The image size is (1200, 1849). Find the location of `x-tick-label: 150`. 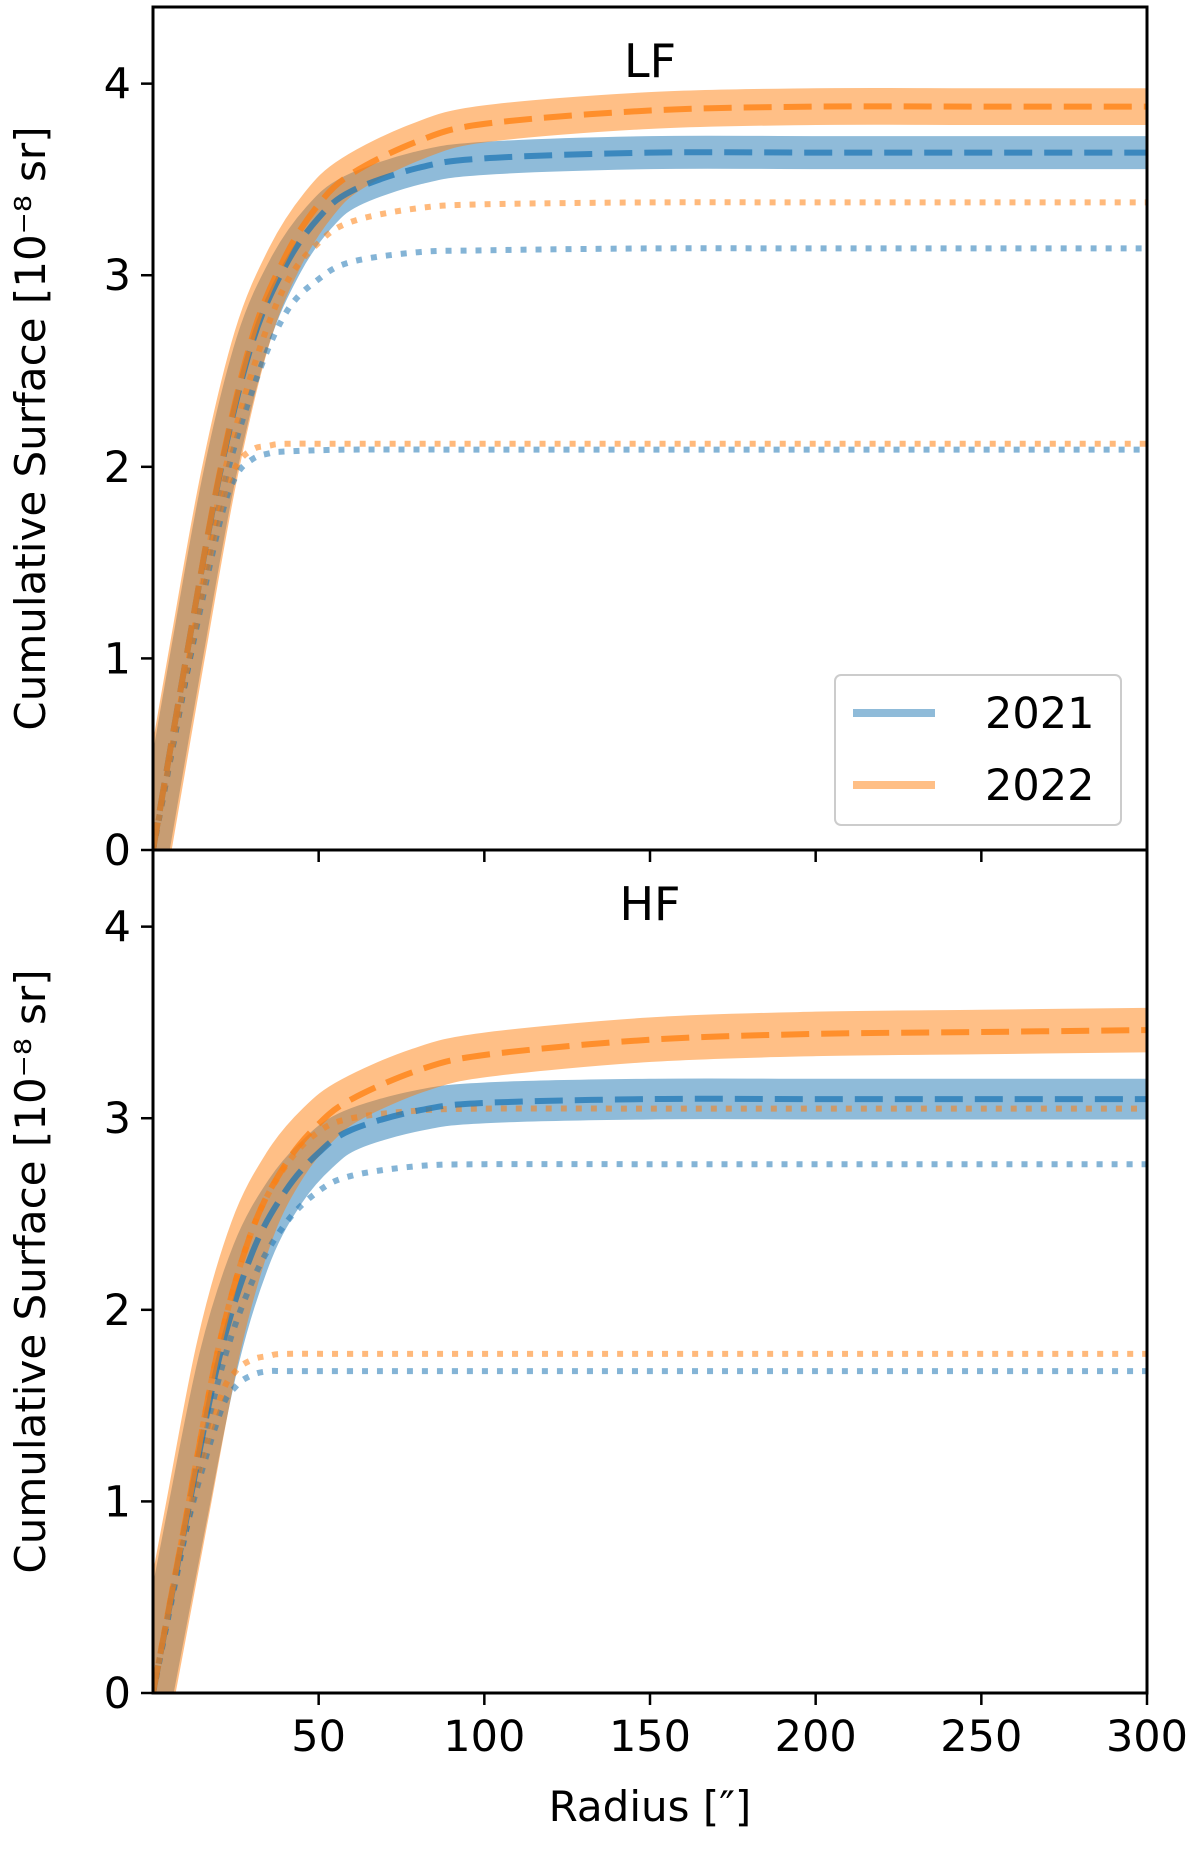

x-tick-label: 150 is located at coordinates (650, 1737).